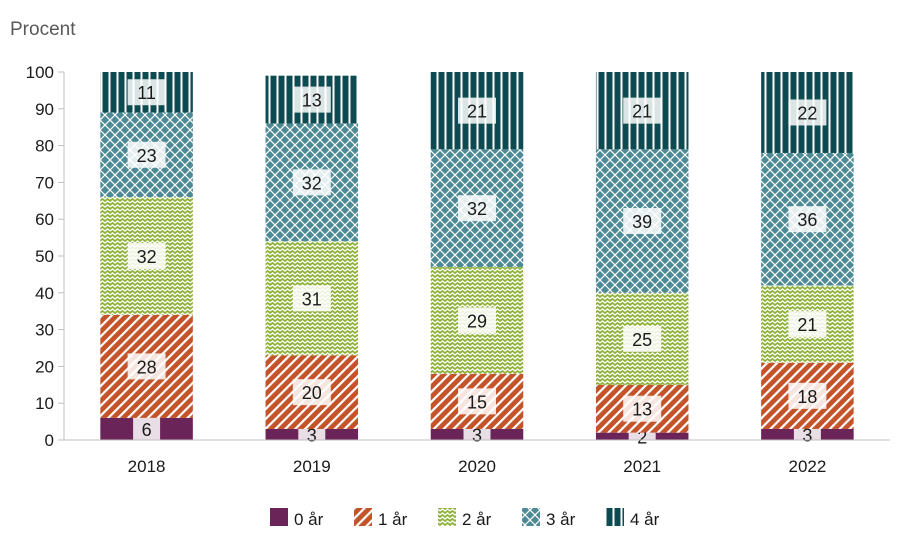  I want to click on legend-label: 4 år, so click(645, 519).